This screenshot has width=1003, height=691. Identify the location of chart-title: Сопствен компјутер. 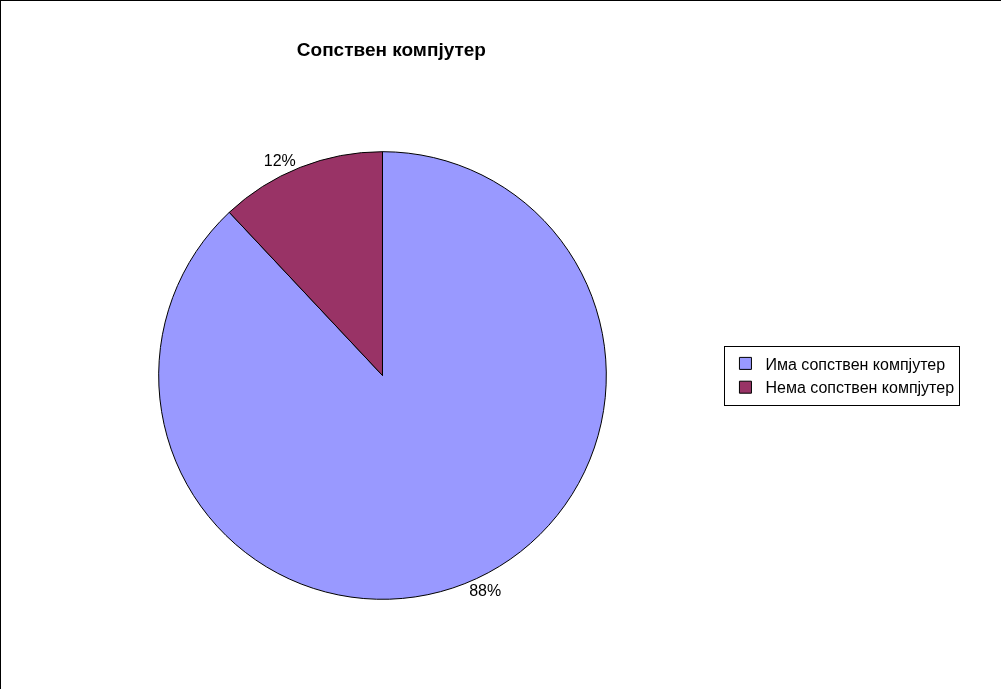
(391, 49).